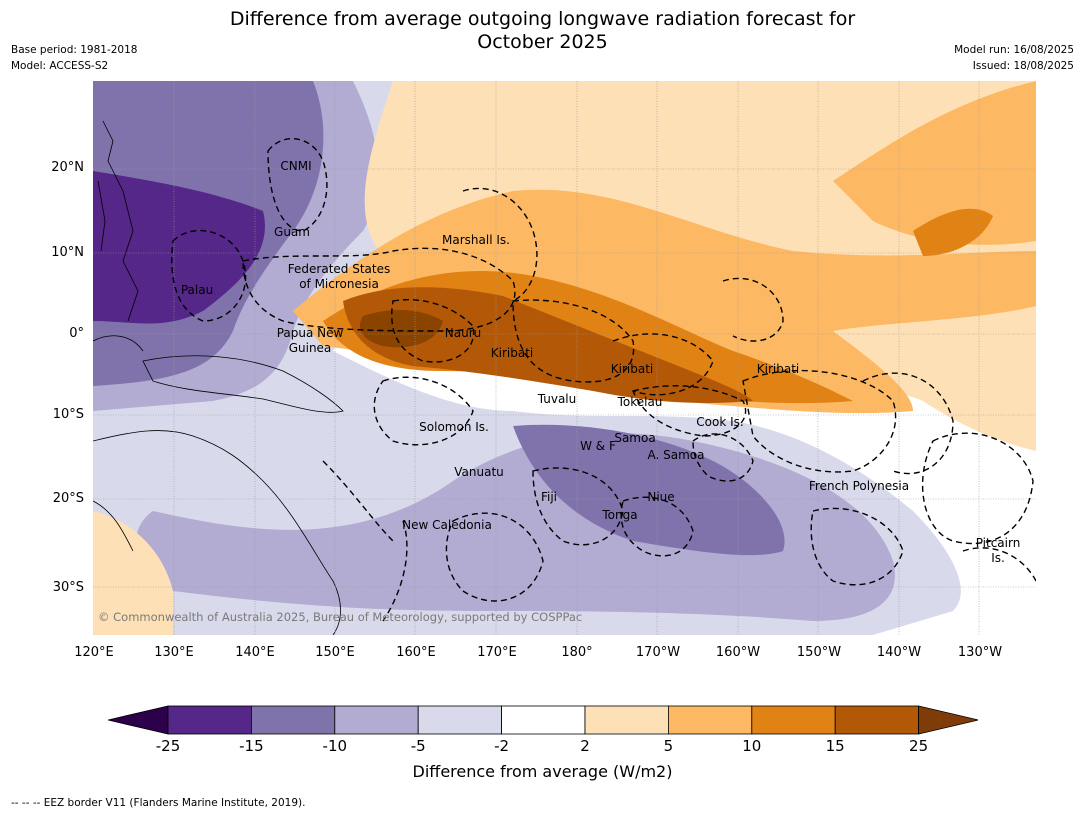 Image resolution: width=1085 pixels, height=816 pixels. I want to click on colorbar-extend-high, so click(948, 720).